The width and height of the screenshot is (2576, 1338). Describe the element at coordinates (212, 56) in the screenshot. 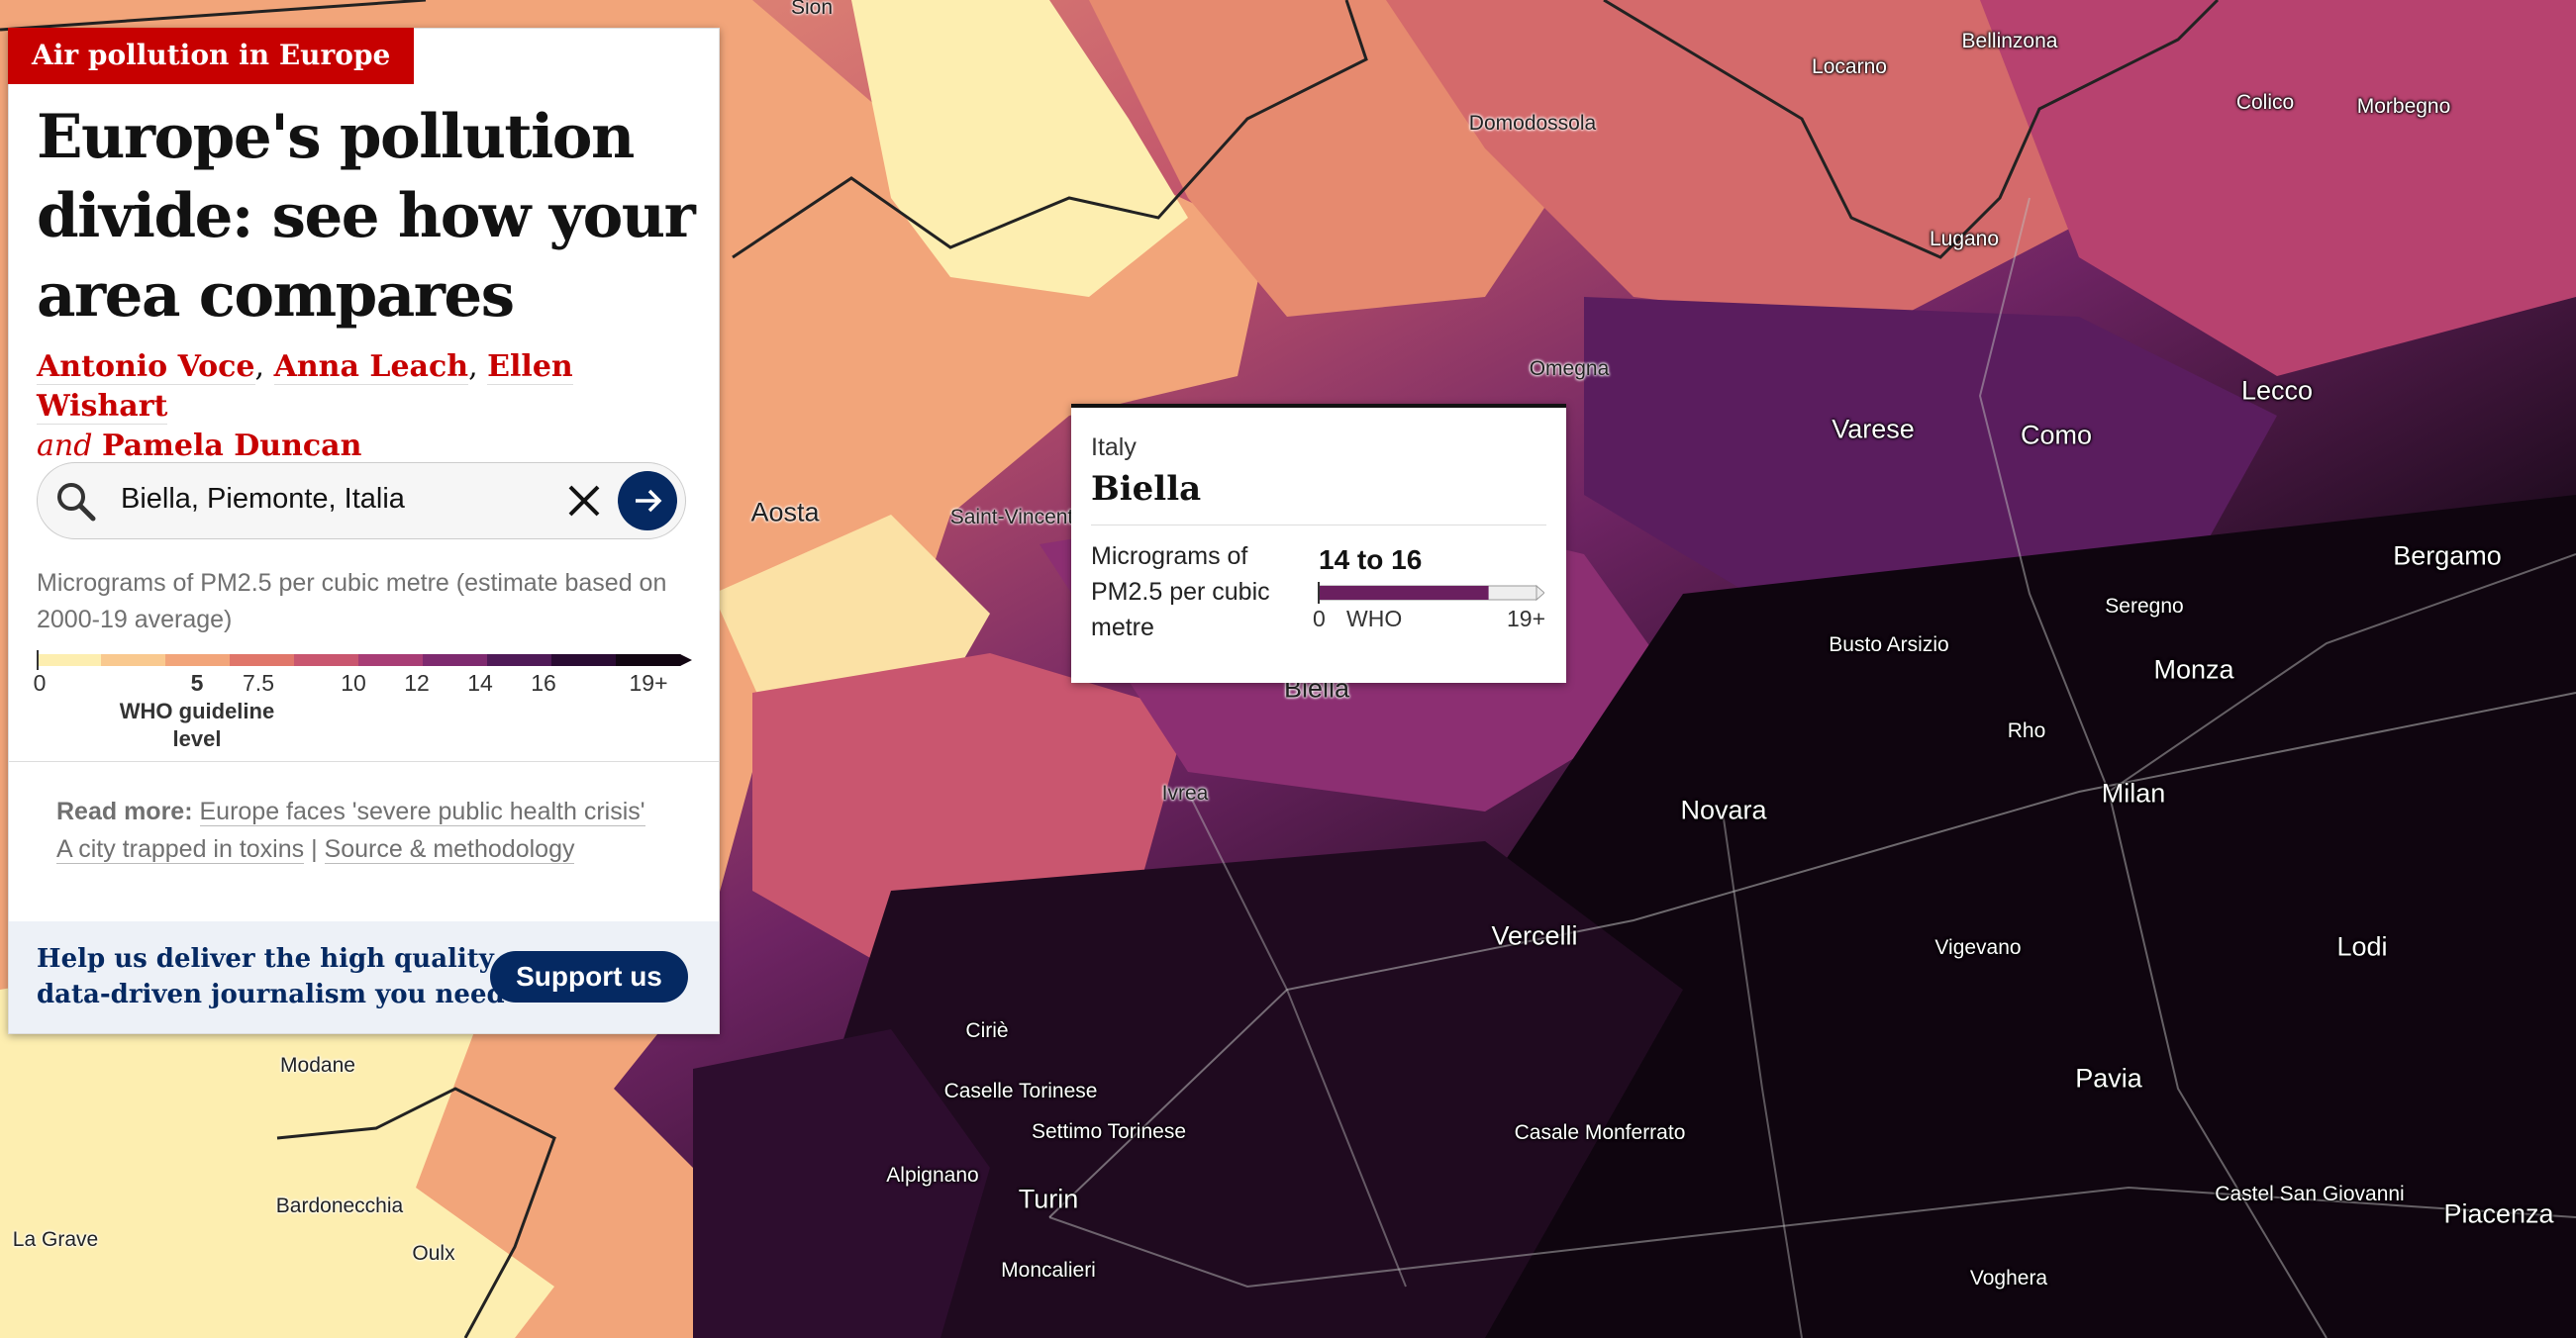

I see `series-kicker: Air pollution in Europe` at that location.